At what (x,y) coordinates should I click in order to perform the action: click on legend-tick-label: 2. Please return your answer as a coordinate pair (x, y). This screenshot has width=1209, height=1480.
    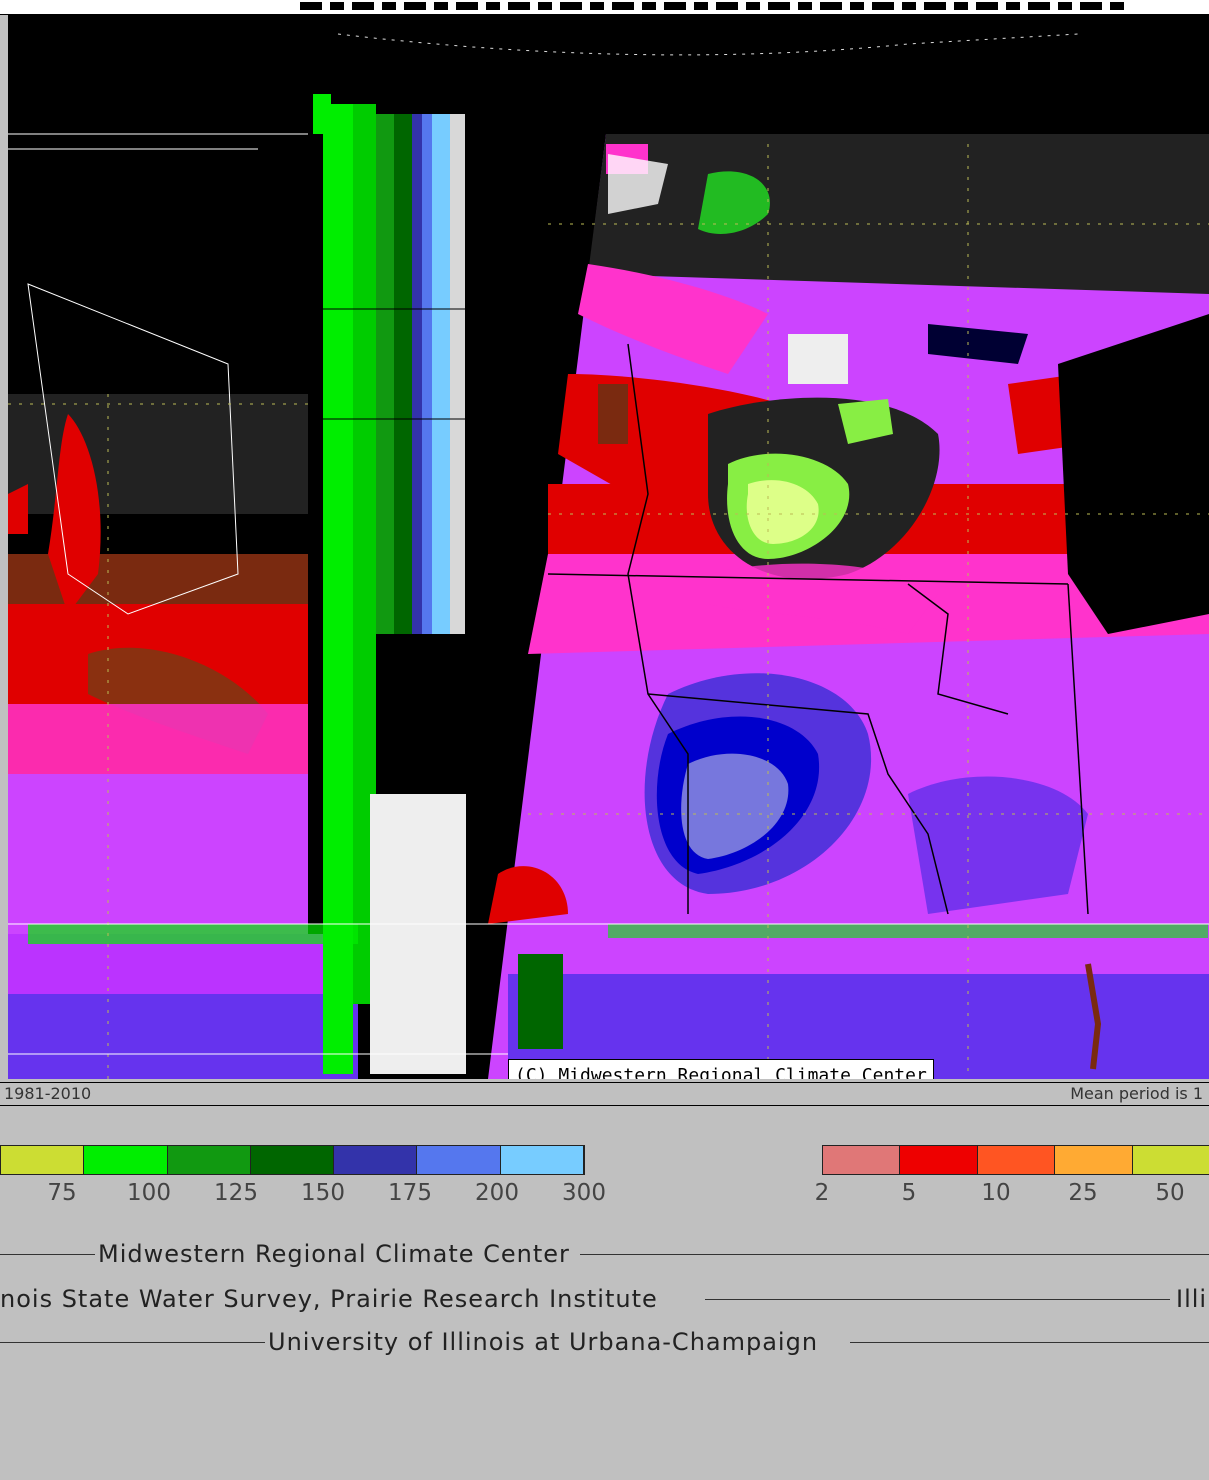
    Looking at the image, I should click on (822, 1193).